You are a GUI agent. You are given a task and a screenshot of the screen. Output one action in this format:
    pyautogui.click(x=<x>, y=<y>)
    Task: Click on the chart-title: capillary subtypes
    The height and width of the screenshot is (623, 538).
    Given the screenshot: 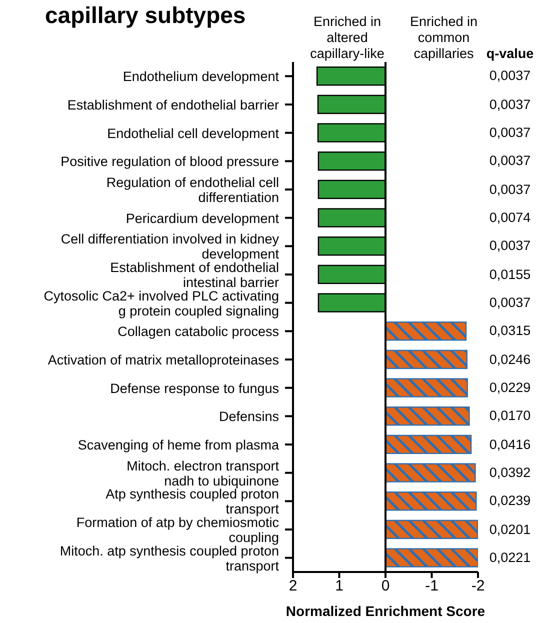 What is the action you would take?
    pyautogui.click(x=145, y=15)
    